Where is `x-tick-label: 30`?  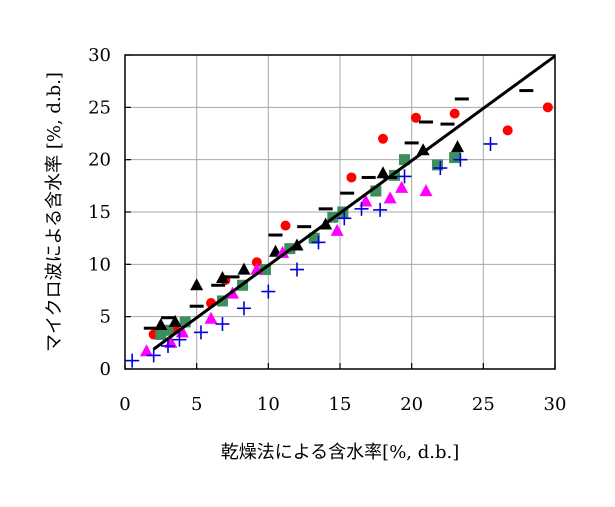 x-tick-label: 30 is located at coordinates (555, 404).